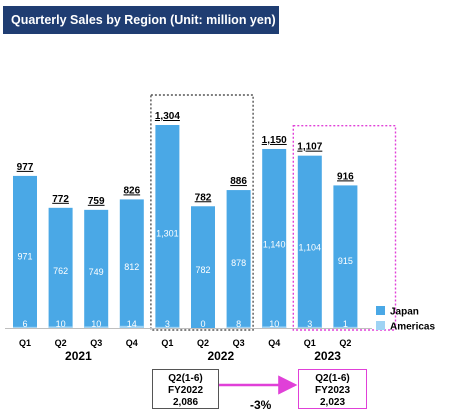 This screenshot has width=454, height=414. I want to click on total-label: 772, so click(60, 199).